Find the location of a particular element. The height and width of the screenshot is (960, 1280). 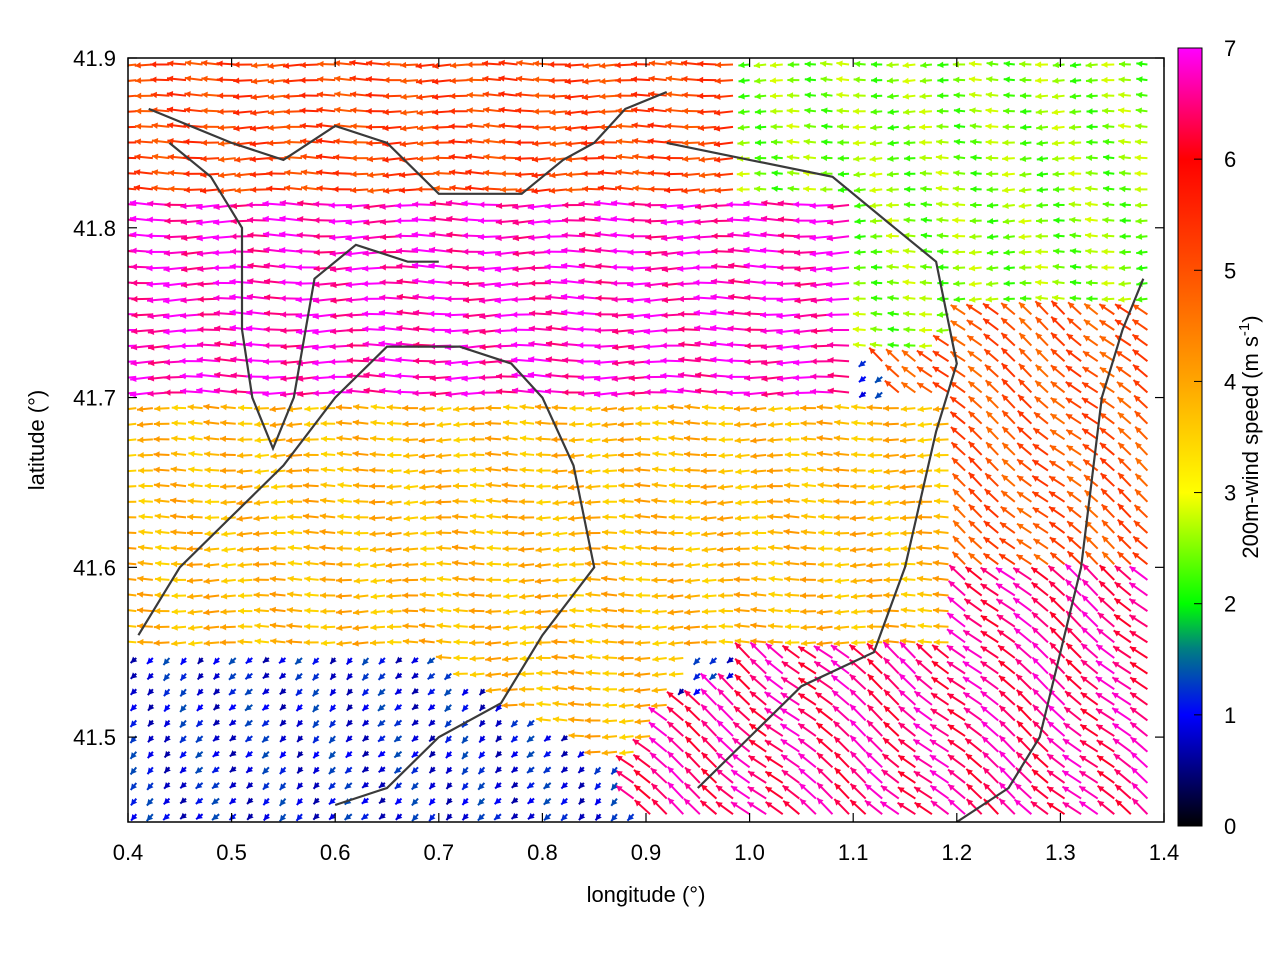

colorbar-tick-label: 6 is located at coordinates (1230, 159).